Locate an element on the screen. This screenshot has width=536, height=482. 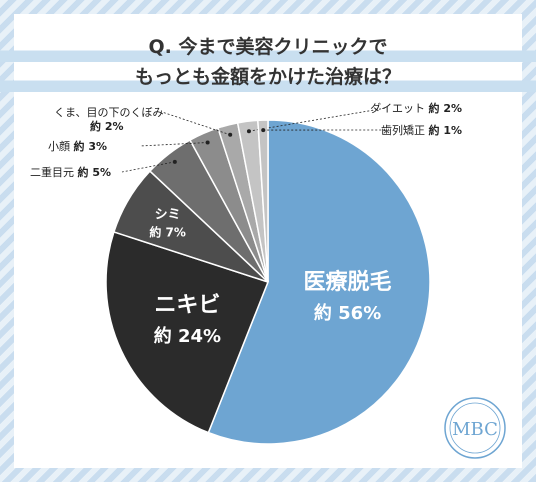
slice-outside-label: 小顔 約 3% is located at coordinates (77, 146).